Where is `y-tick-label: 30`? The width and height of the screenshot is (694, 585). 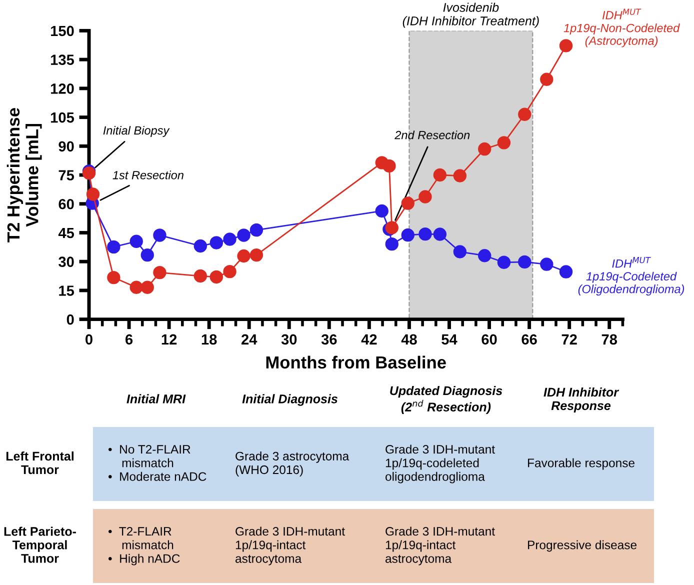 y-tick-label: 30 is located at coordinates (66, 262).